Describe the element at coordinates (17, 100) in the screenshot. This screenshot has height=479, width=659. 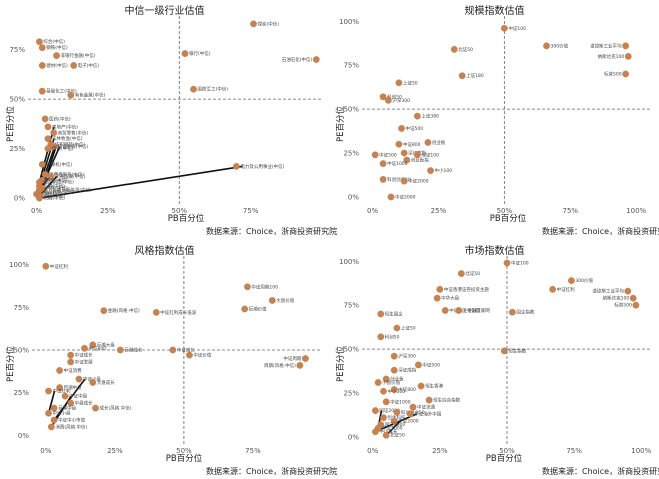
I see `y-tick-label: 50%` at that location.